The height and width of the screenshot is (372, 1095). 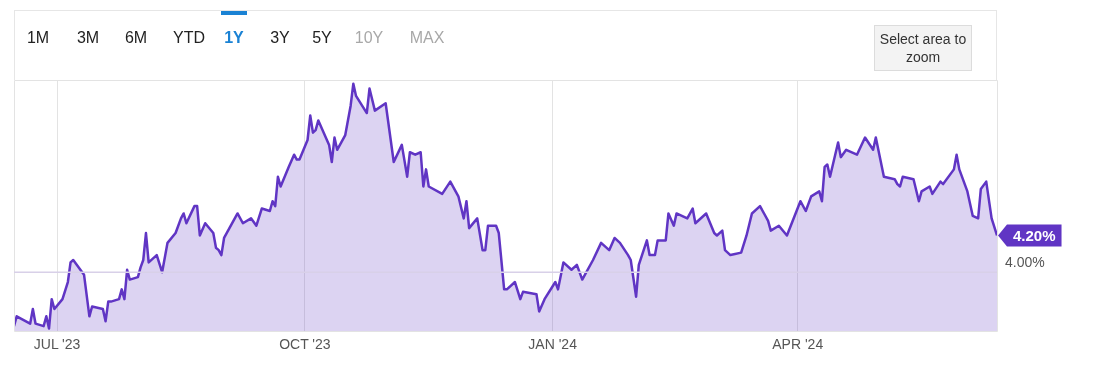 I want to click on x-tick-label: JUL '23, so click(x=57, y=344).